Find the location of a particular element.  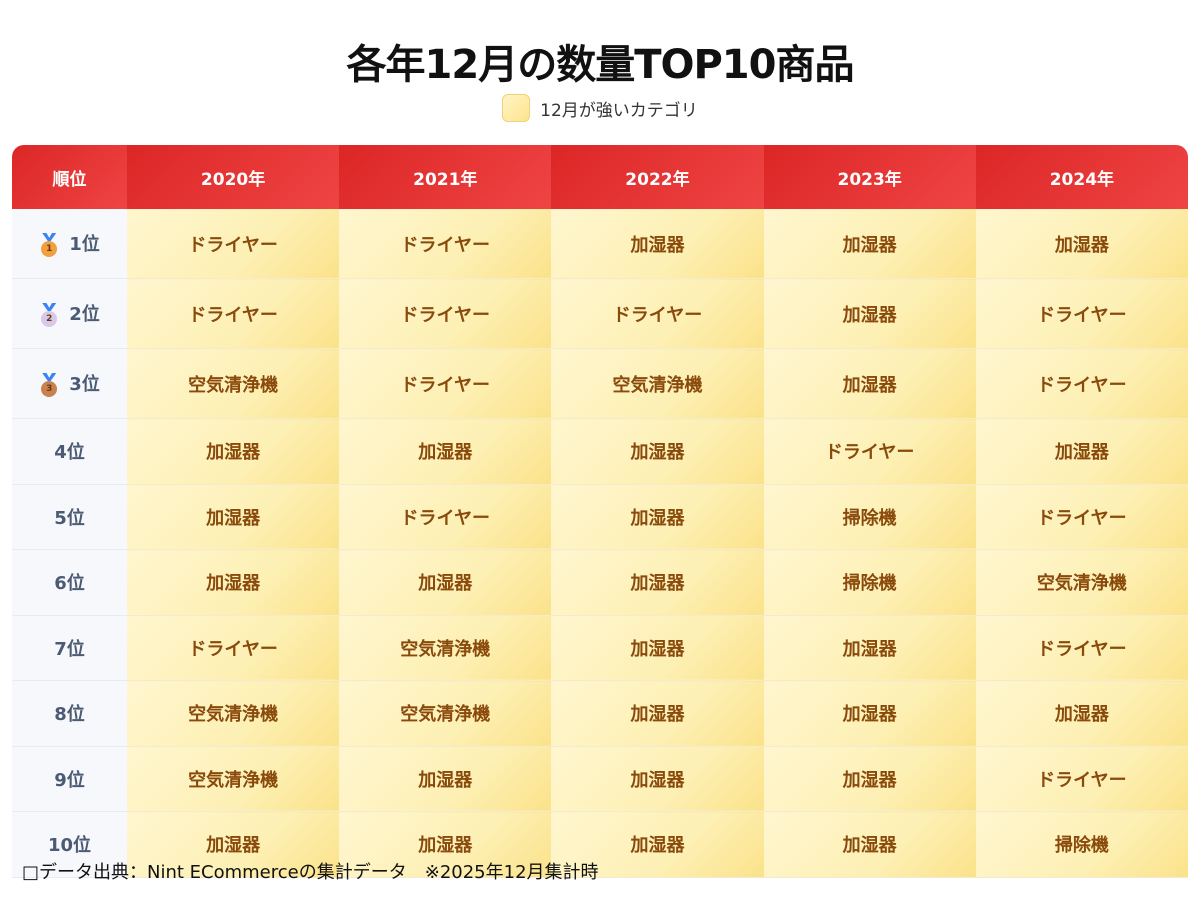

rank-cell: 5位 is located at coordinates (69, 517).